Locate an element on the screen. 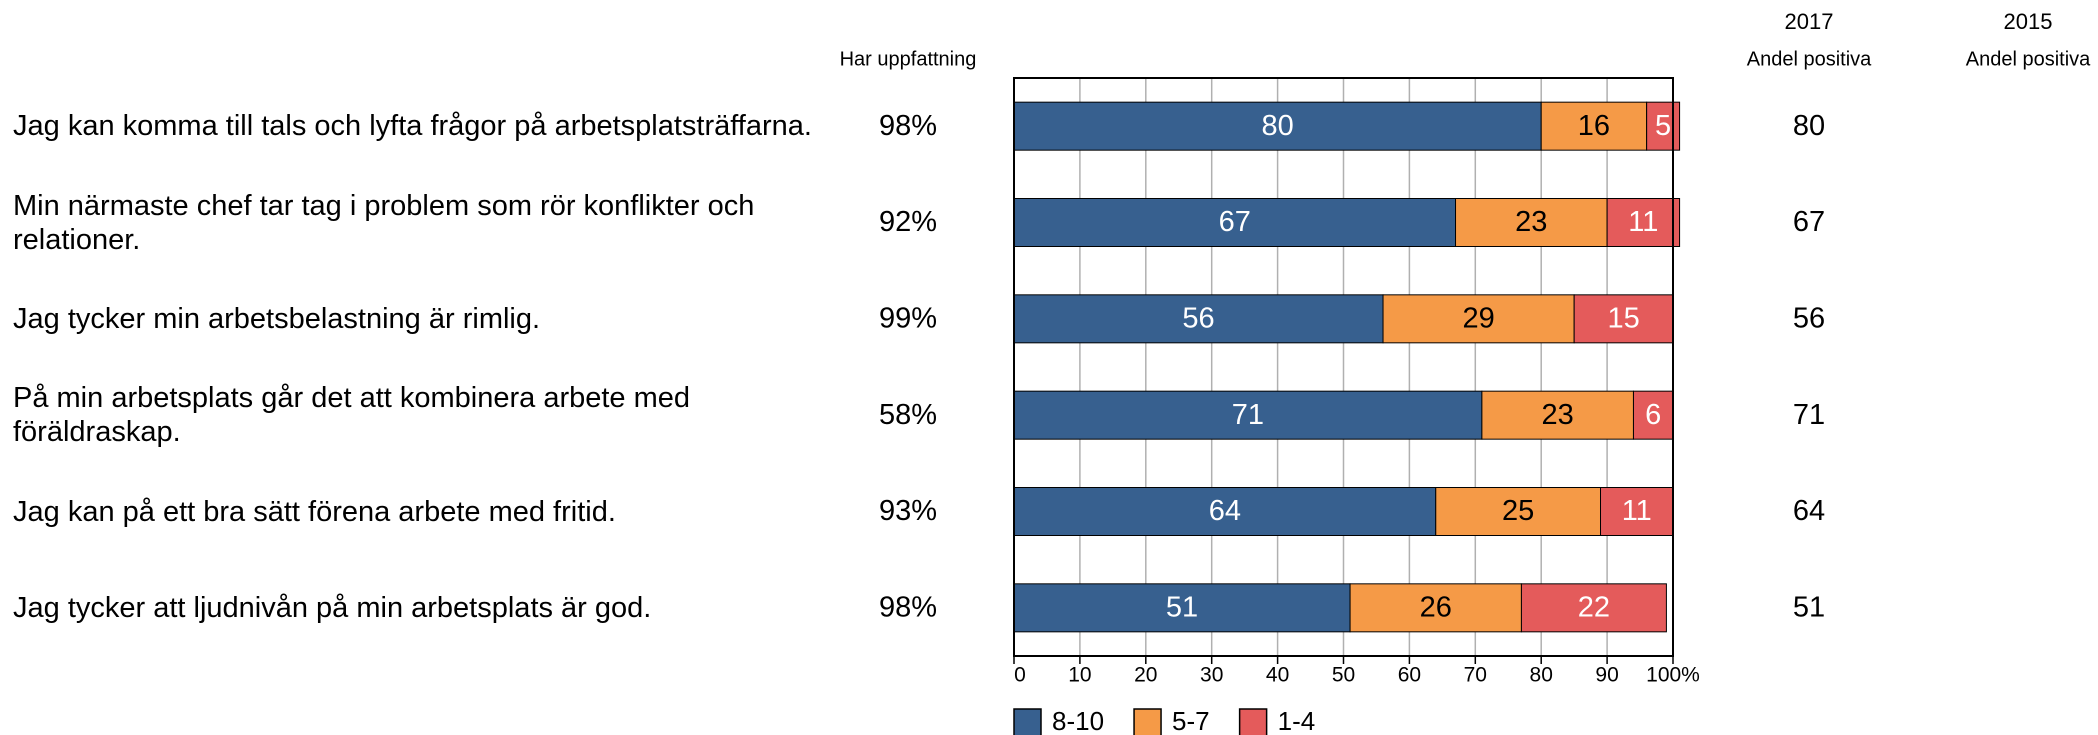 The width and height of the screenshot is (2098, 735). column-cell: 80 is located at coordinates (1809, 126).